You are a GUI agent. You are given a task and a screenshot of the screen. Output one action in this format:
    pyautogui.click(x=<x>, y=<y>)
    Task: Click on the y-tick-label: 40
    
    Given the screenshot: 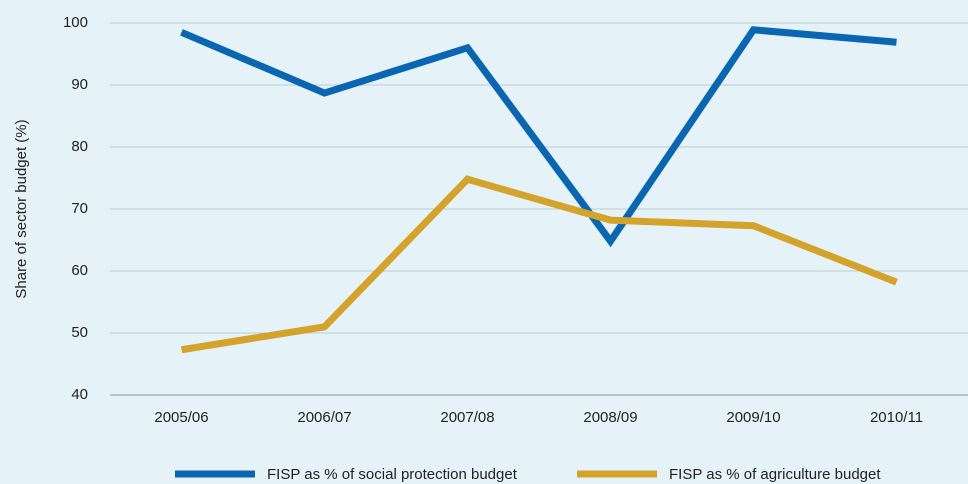 What is the action you would take?
    pyautogui.click(x=79, y=394)
    